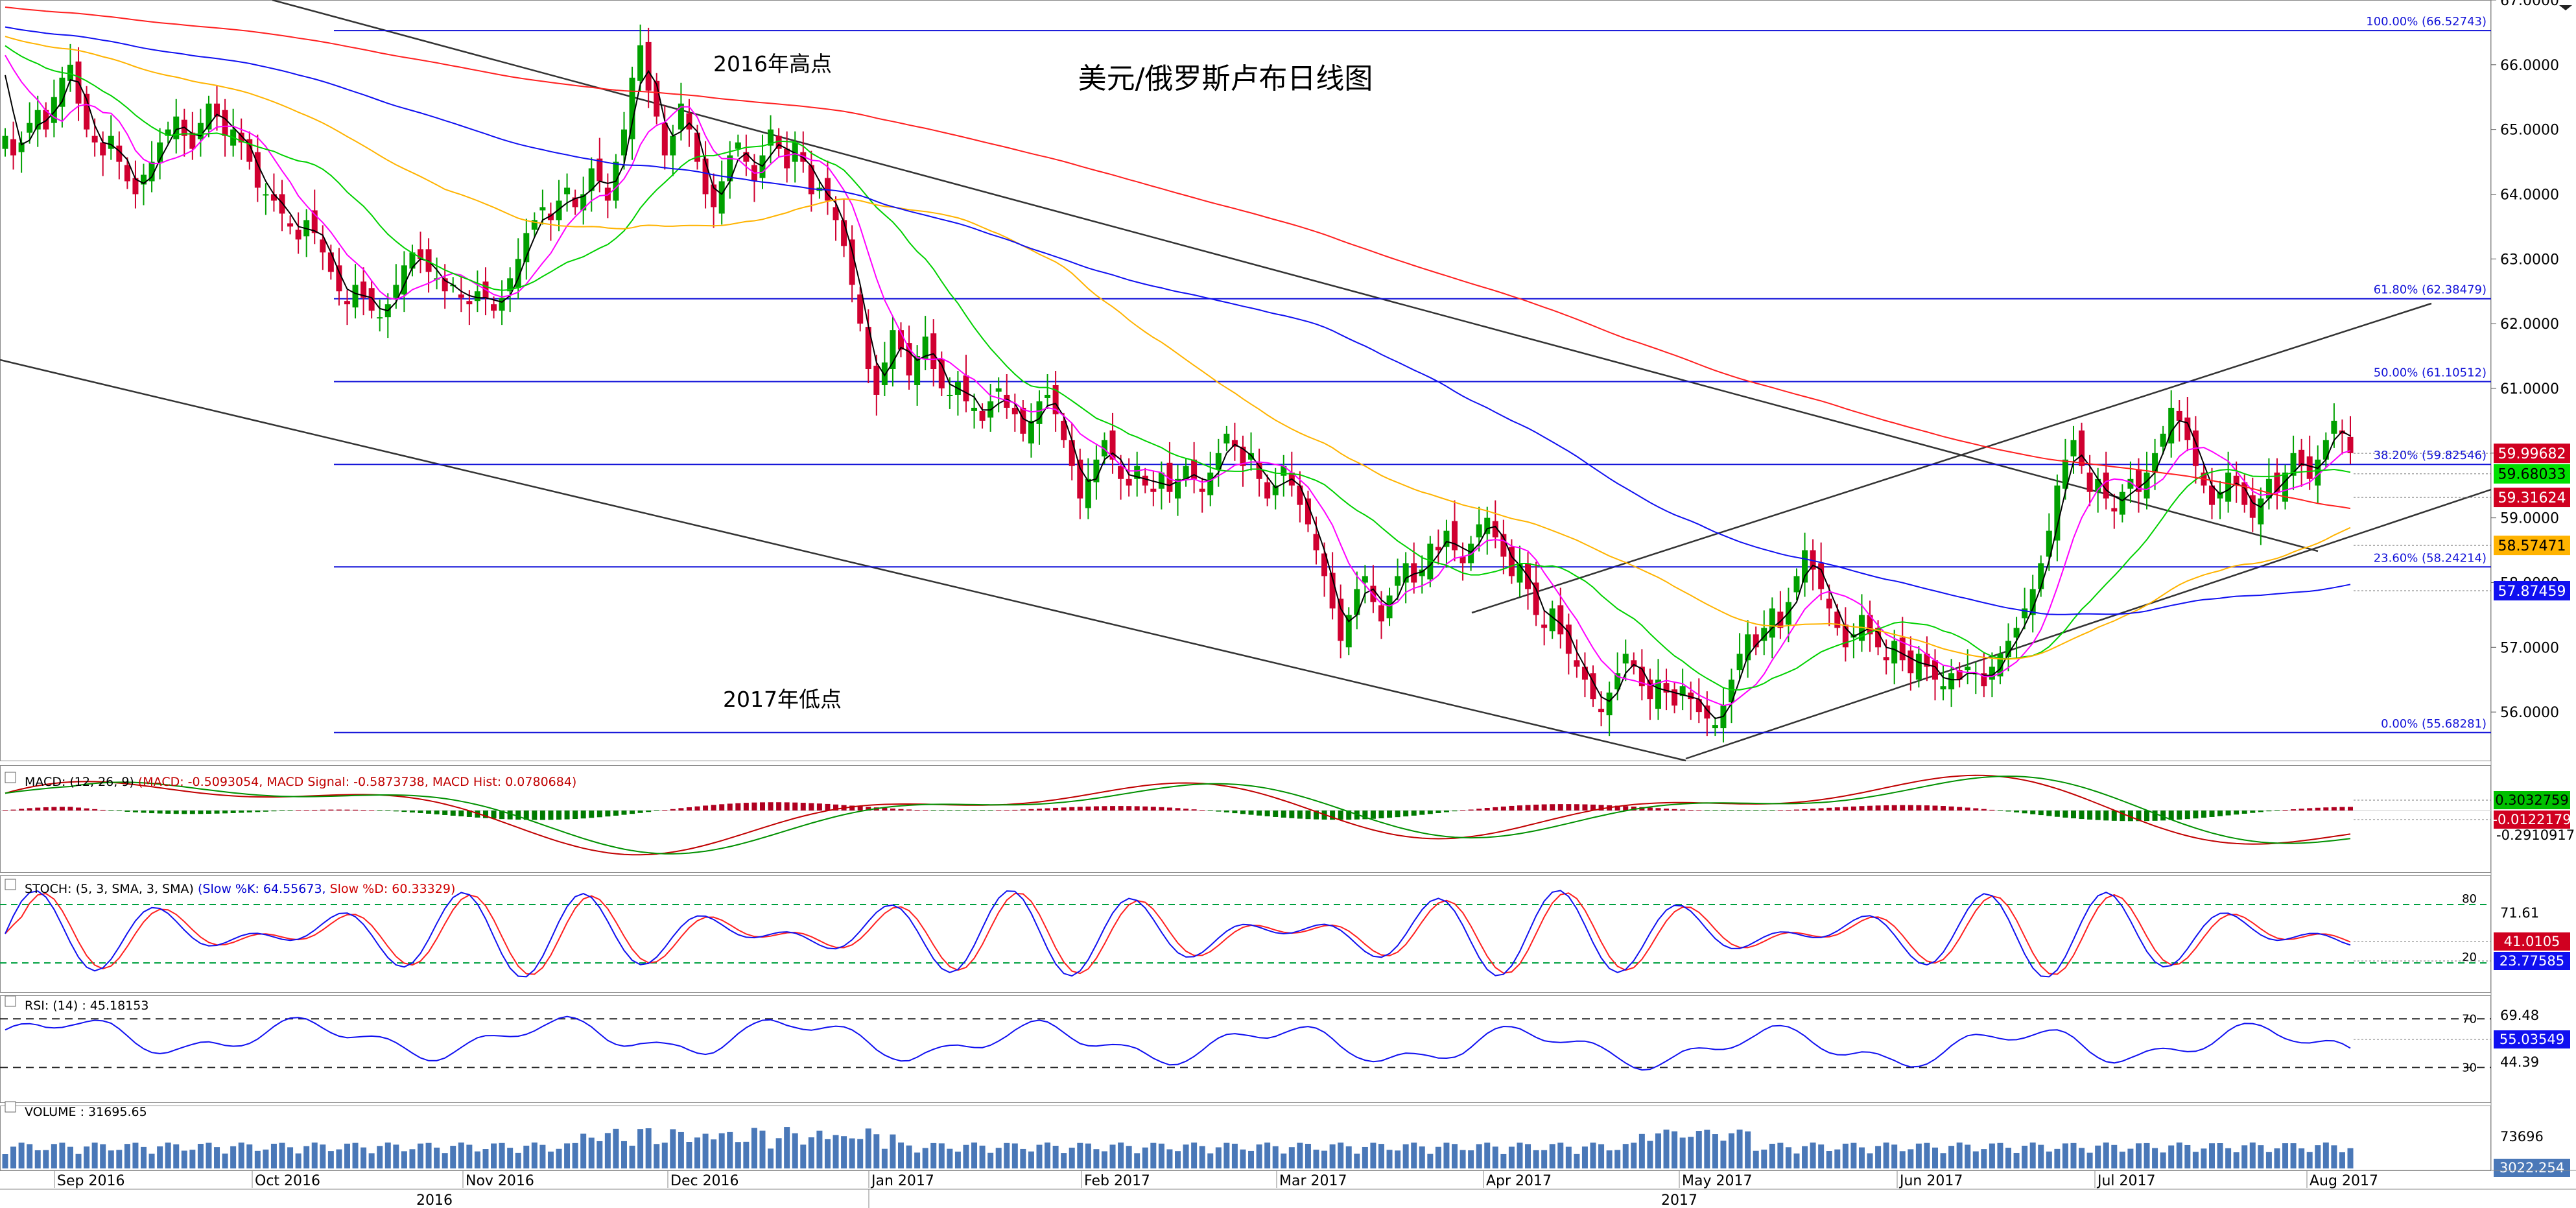  I want to click on uptrend-upper-line, so click(1952, 458).